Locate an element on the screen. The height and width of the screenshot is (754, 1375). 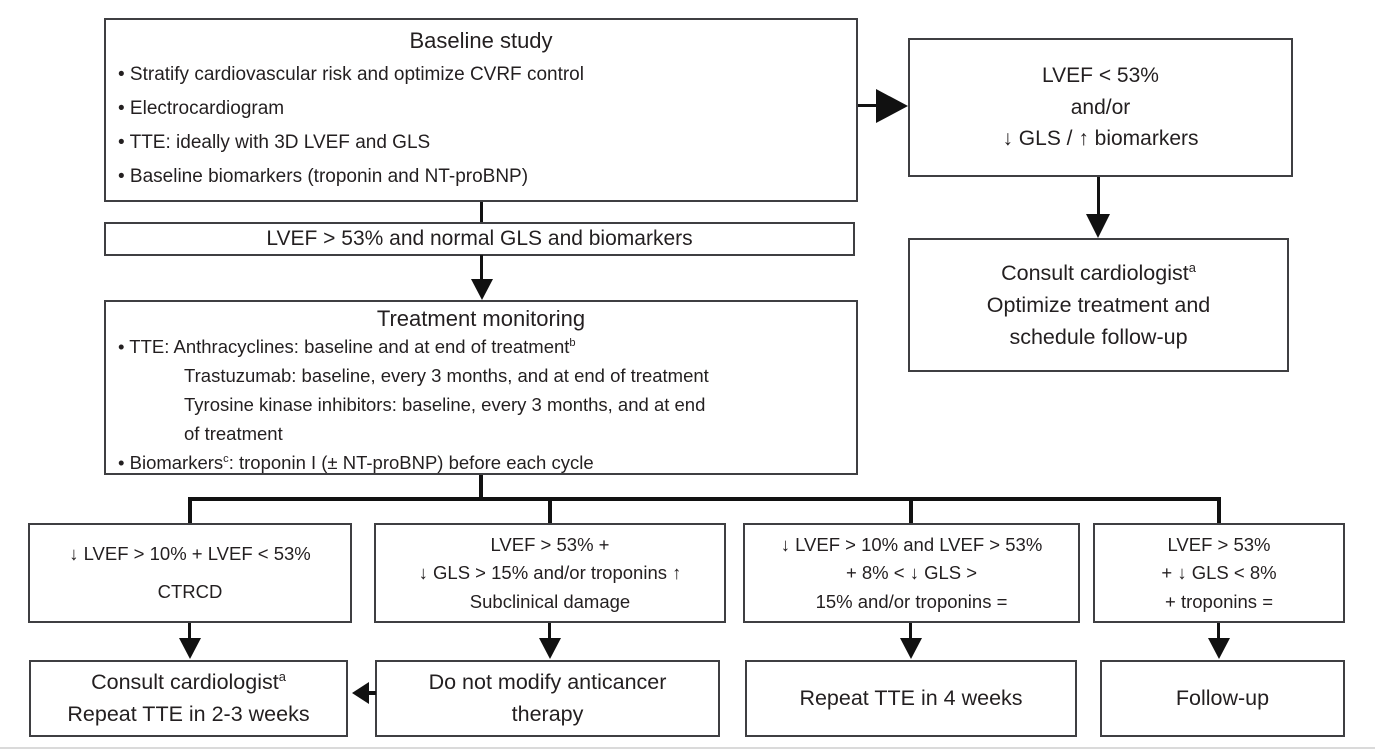
connector-branch1-to-outcome1 is located at coordinates (189, 631).